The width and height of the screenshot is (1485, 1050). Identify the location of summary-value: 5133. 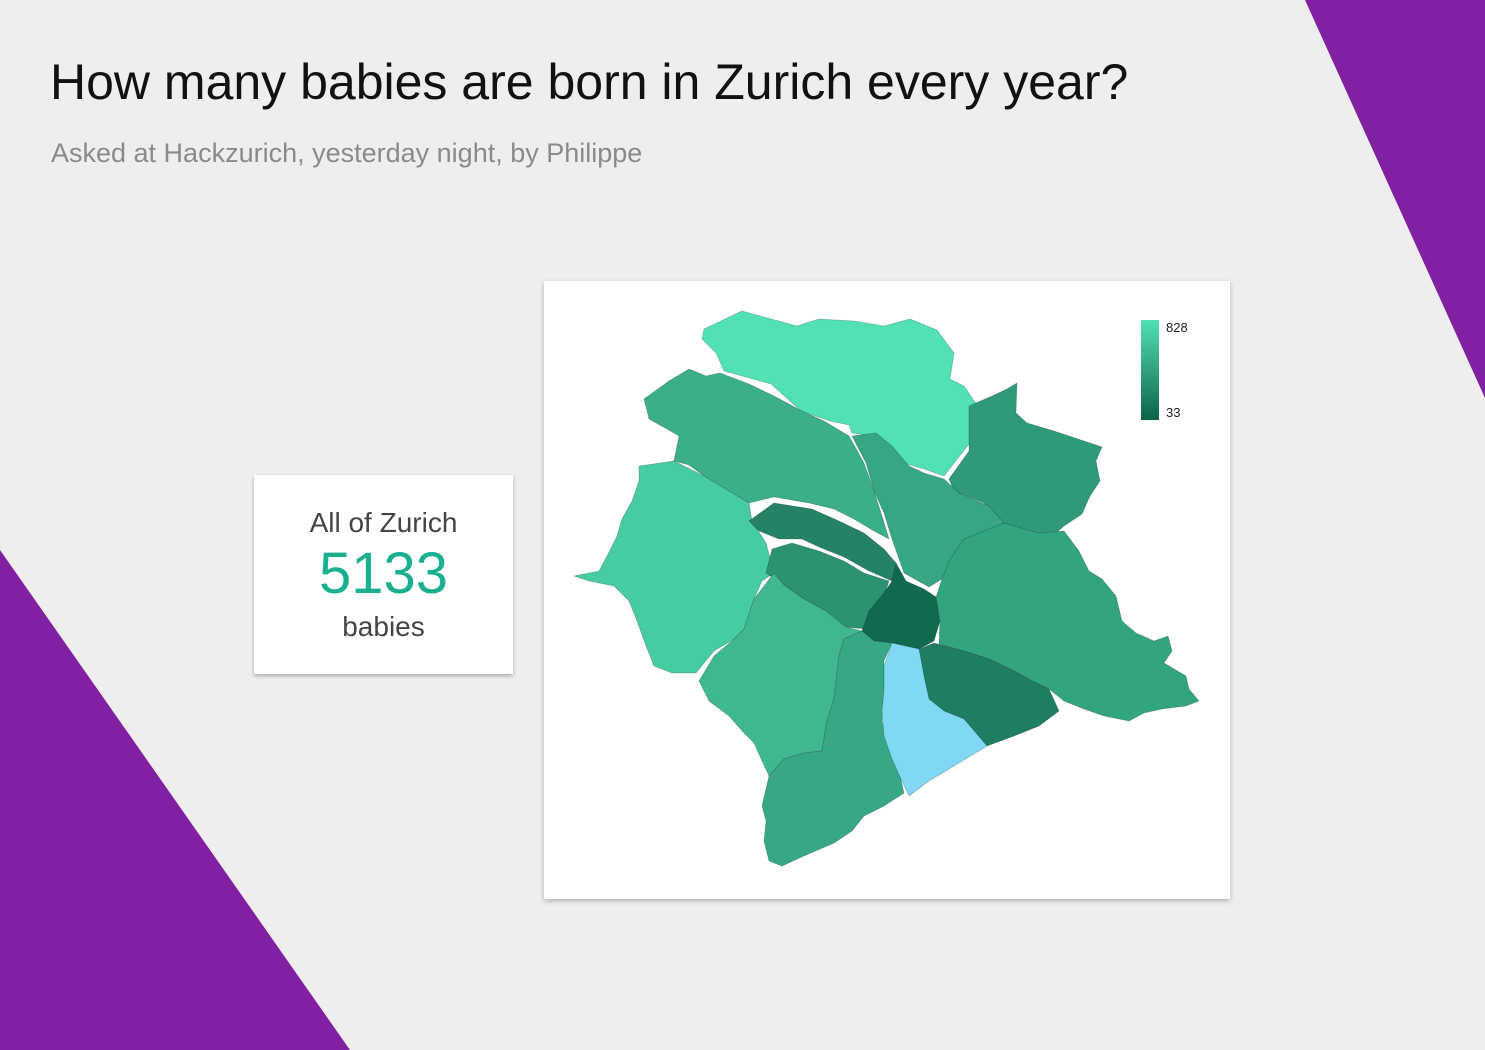
(383, 573).